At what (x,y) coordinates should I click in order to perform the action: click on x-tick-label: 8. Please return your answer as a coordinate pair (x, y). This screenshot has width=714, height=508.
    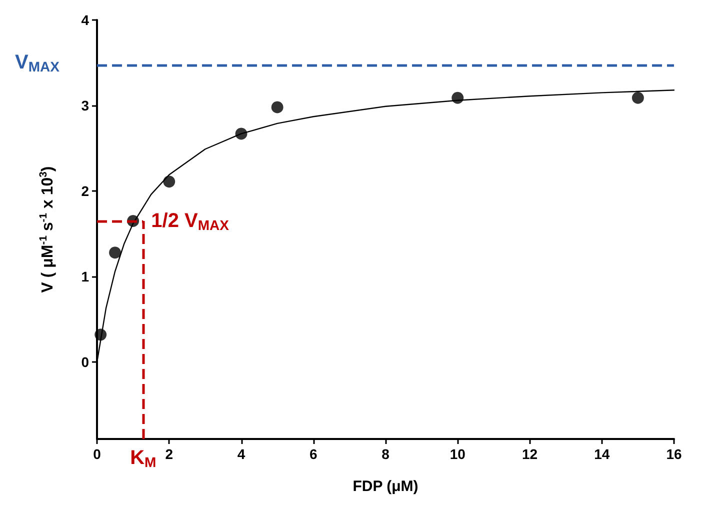
    Looking at the image, I should click on (386, 454).